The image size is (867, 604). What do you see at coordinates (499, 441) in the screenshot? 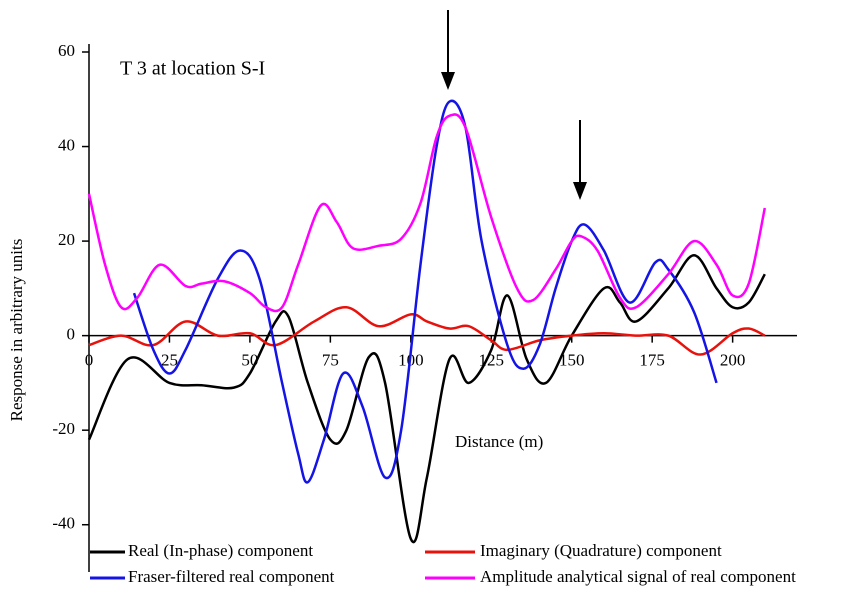
I see `x-axis-label: Distance (m)` at bounding box center [499, 441].